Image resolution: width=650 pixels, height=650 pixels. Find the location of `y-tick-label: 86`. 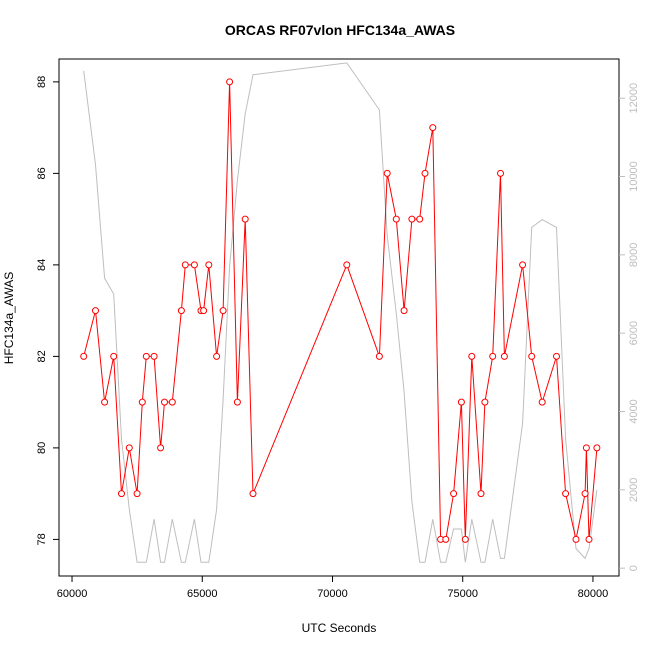

y-tick-label: 86 is located at coordinates (42, 173).